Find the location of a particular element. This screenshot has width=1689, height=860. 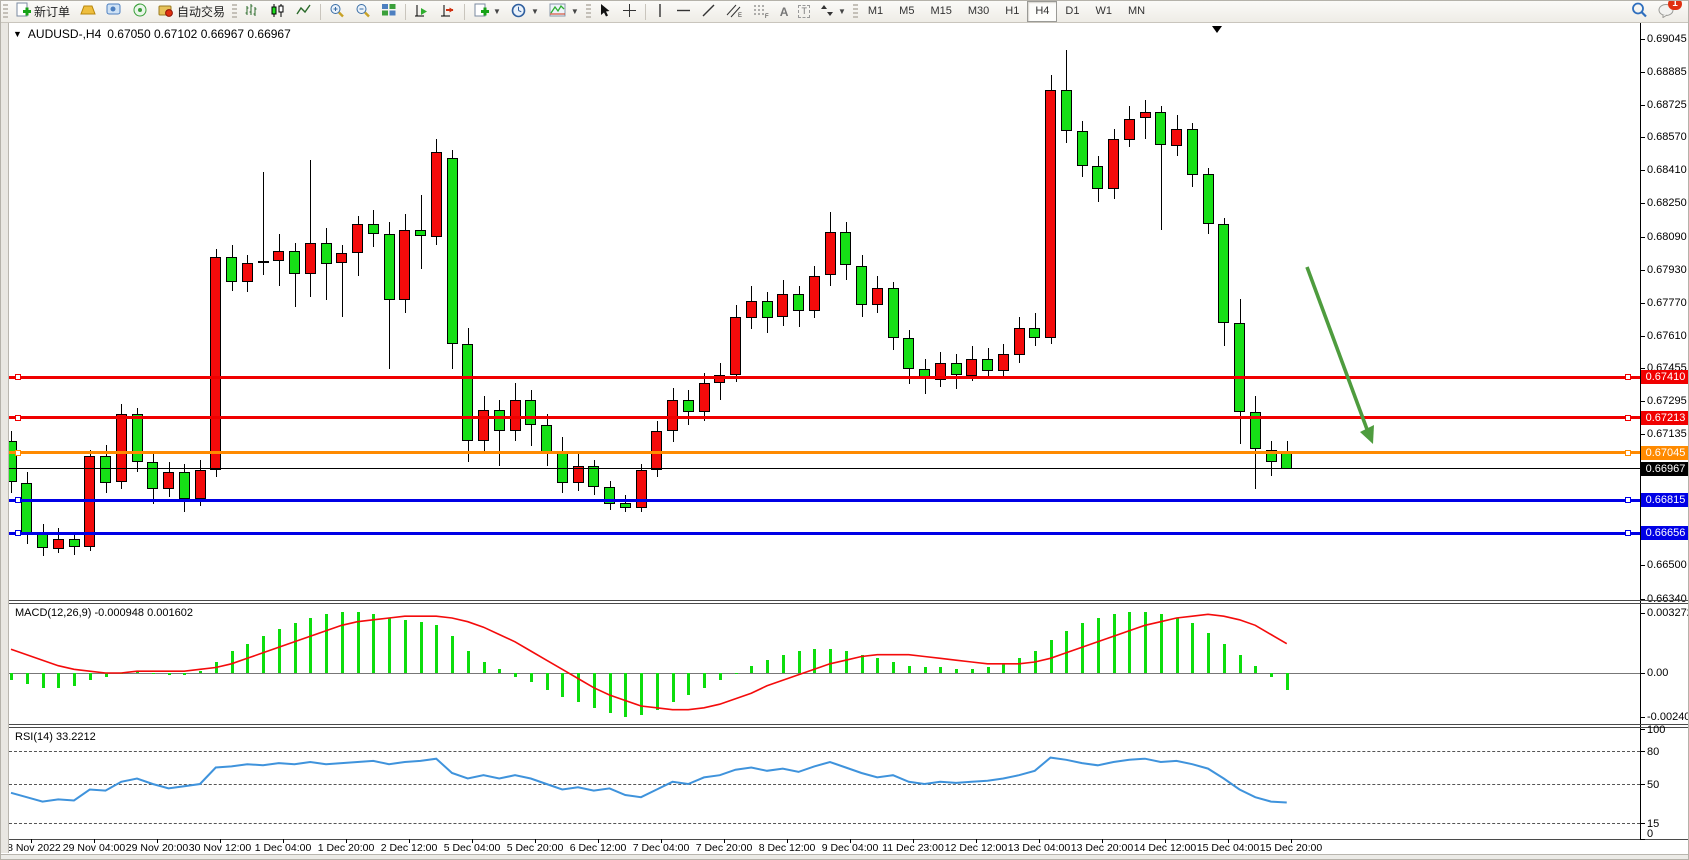

fibonacci-tool-button: F is located at coordinates (761, 12).